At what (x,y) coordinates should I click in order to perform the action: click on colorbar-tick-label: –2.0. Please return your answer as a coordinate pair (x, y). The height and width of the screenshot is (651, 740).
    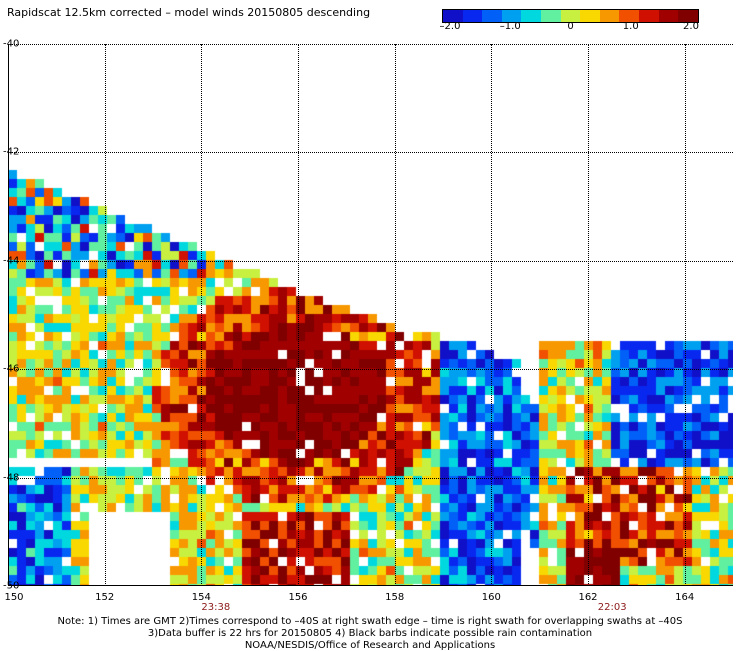
    Looking at the image, I should click on (450, 26).